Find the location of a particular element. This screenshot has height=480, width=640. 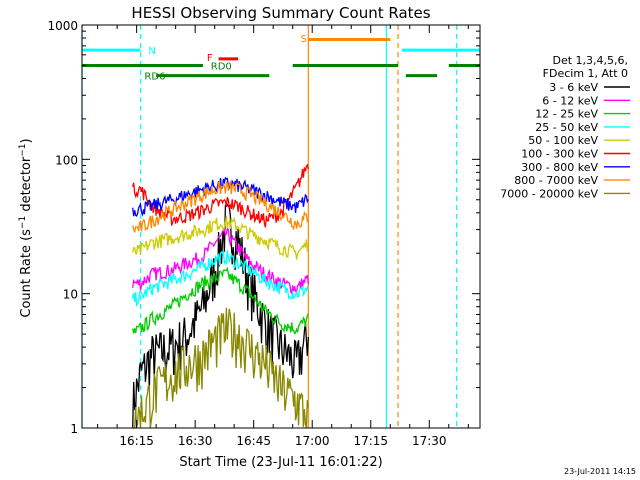

y-tick-label-4: 1000 is located at coordinates (62, 26).